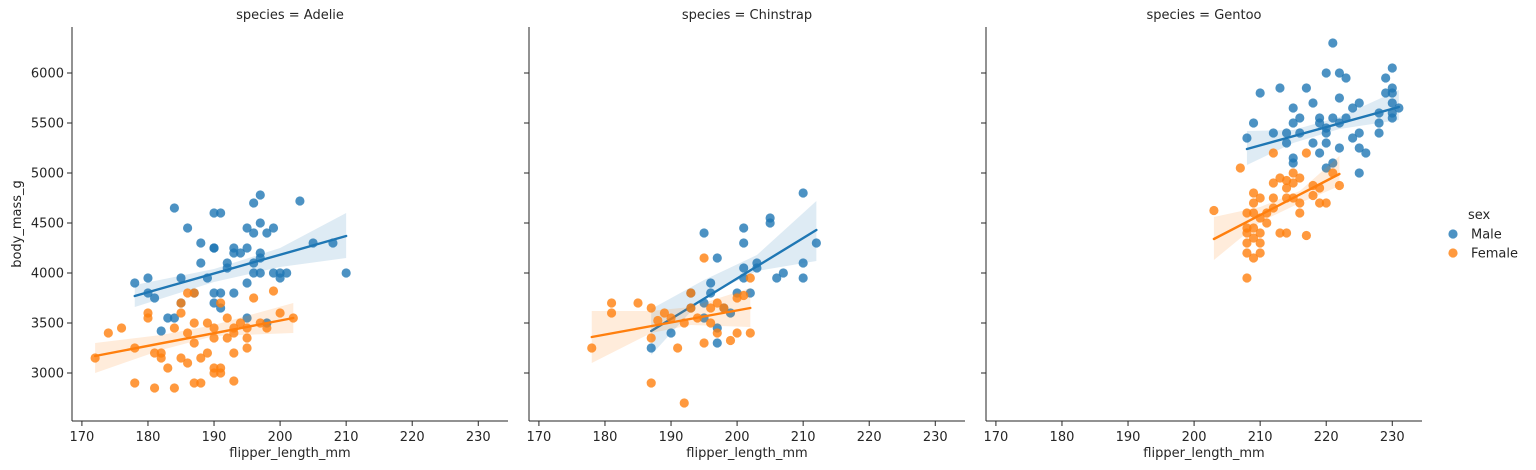 The width and height of the screenshot is (1536, 470). Describe the element at coordinates (290, 15) in the screenshot. I see `facet-title: species = Adelie` at that location.